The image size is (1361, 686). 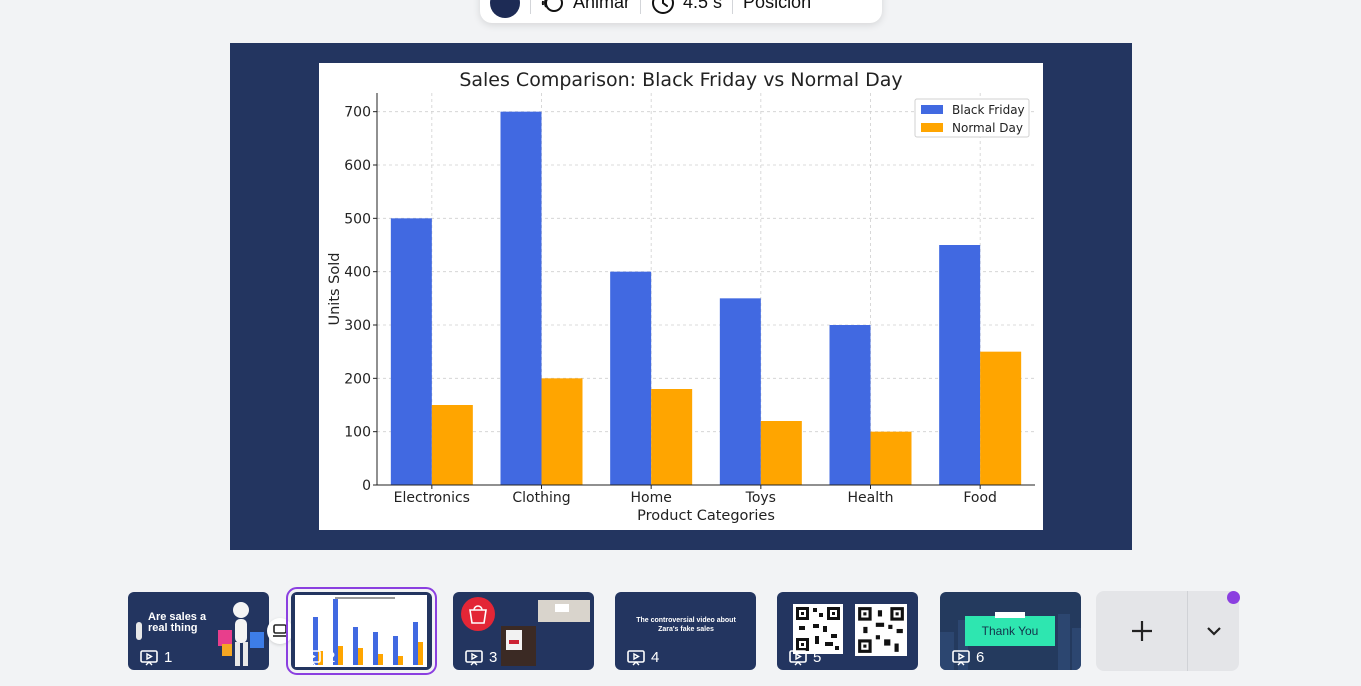 I want to click on color-swatch-button, so click(x=505, y=9).